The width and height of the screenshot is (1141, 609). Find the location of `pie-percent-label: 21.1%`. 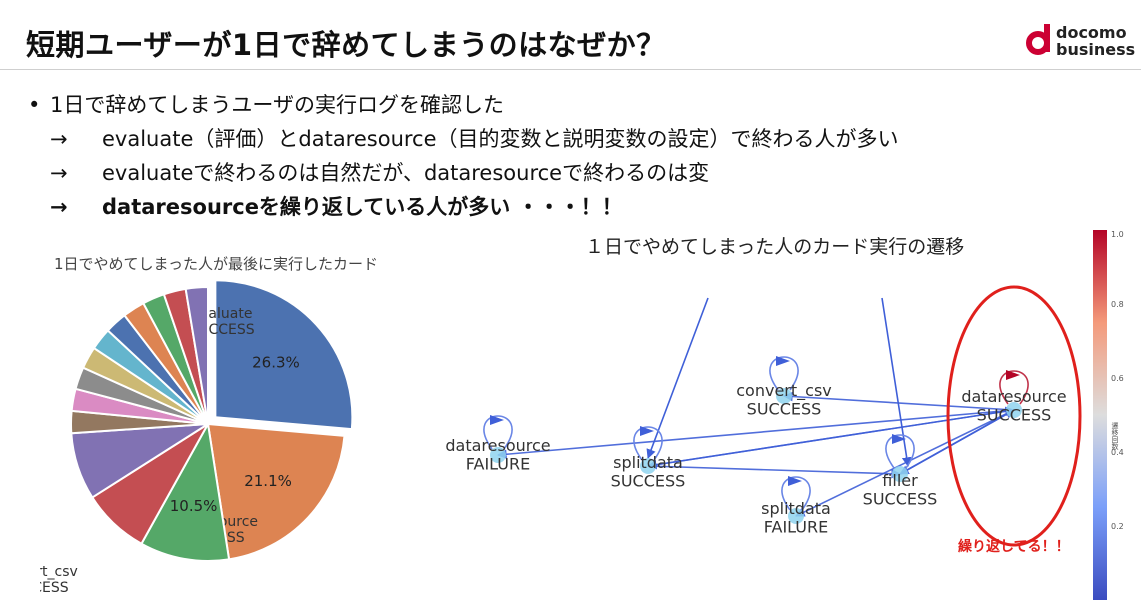

pie-percent-label: 21.1% is located at coordinates (268, 481).